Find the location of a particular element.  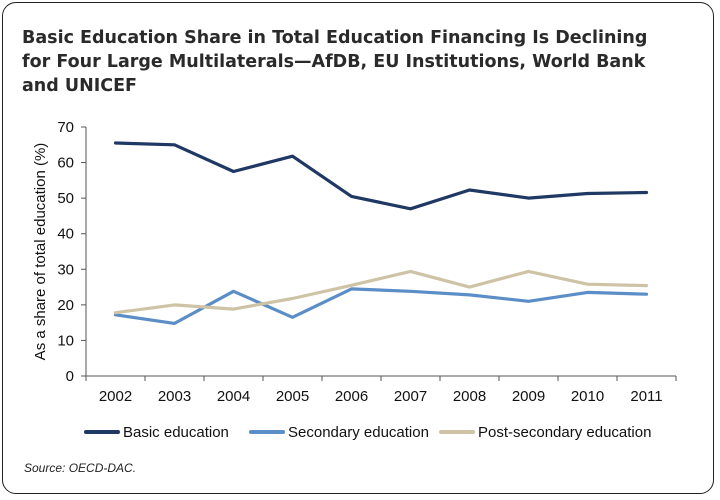

y-tick-label: 10 is located at coordinates (65, 340).